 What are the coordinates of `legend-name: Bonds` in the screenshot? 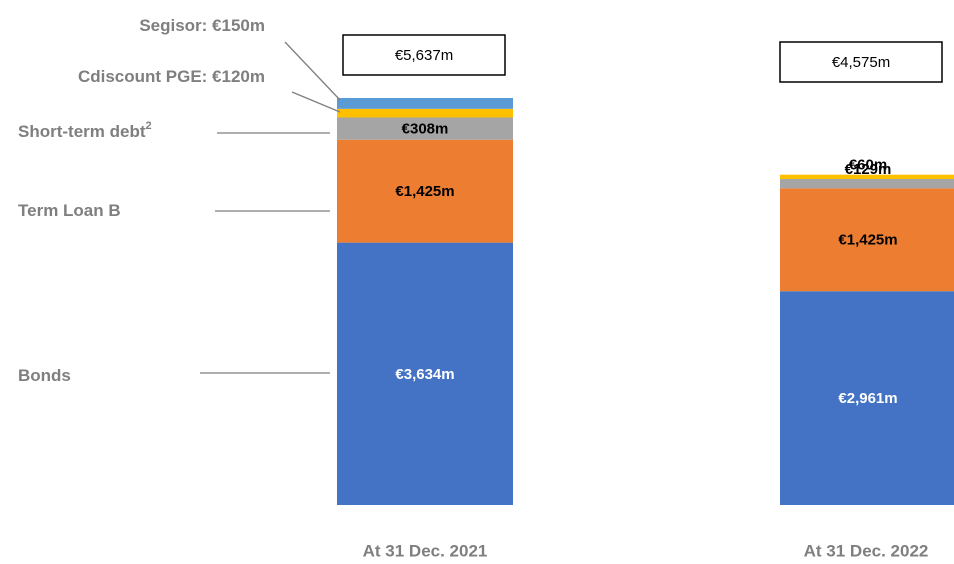 It's located at (44, 375).